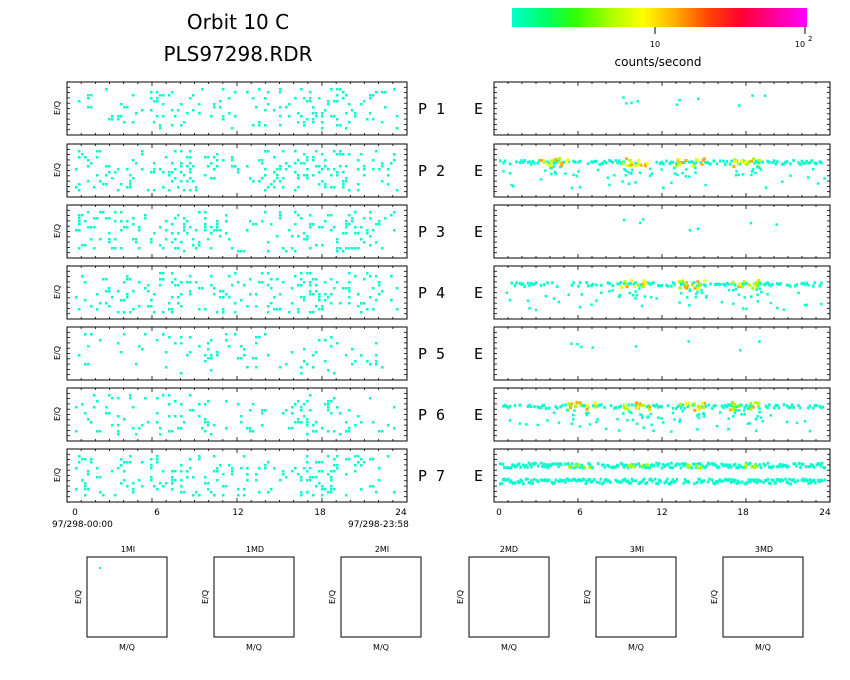  Describe the element at coordinates (431, 293) in the screenshot. I see `row-label-p4: P 4` at that location.